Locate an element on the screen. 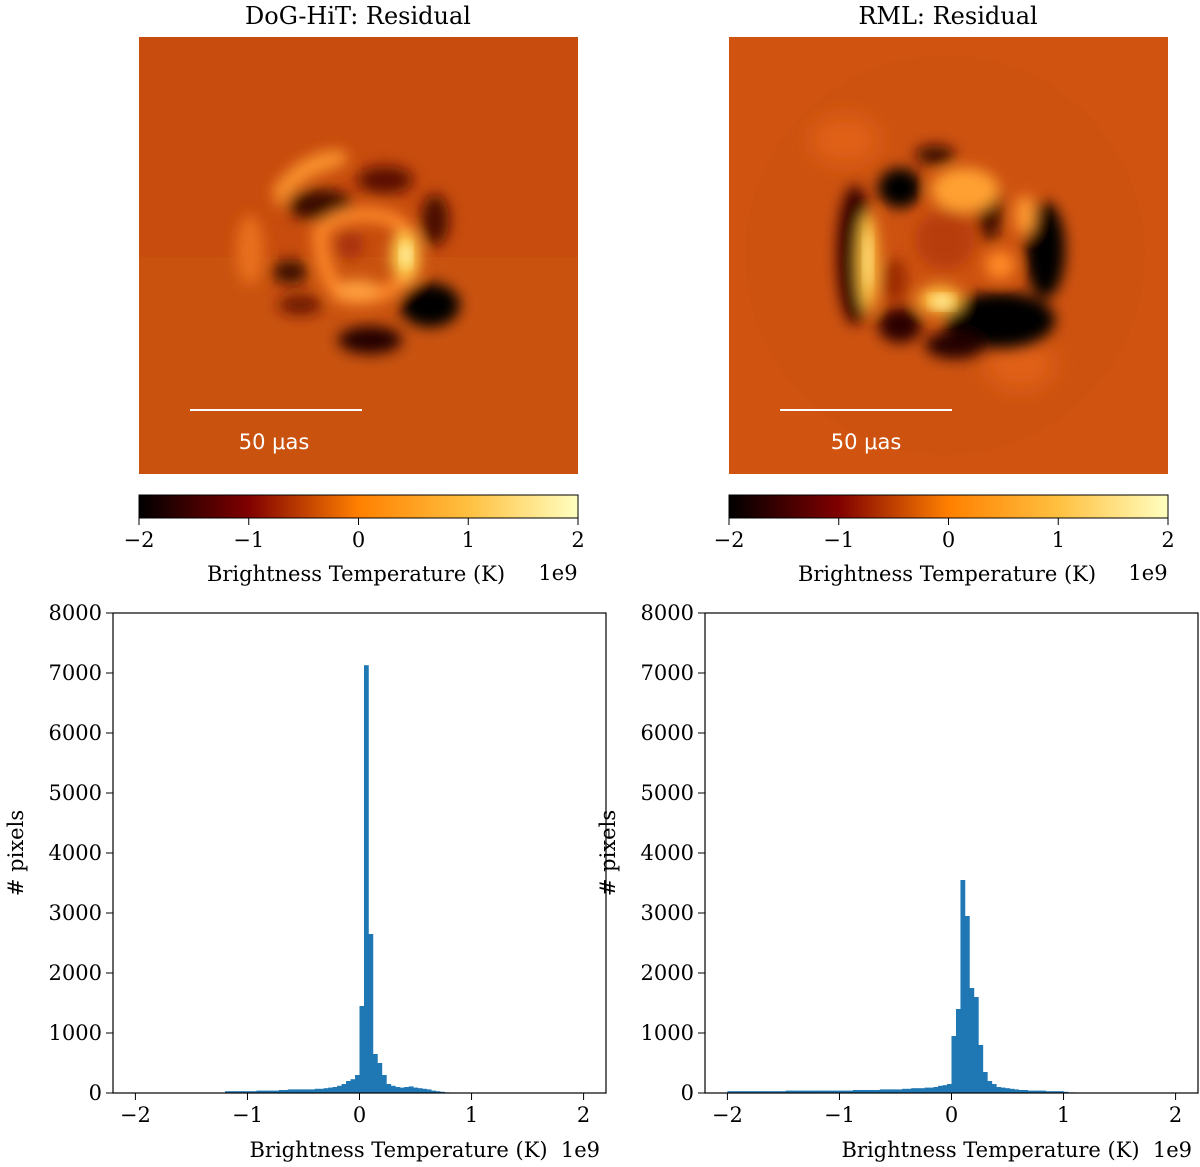  panel-title: DoG-HiT: Residual is located at coordinates (358, 16).